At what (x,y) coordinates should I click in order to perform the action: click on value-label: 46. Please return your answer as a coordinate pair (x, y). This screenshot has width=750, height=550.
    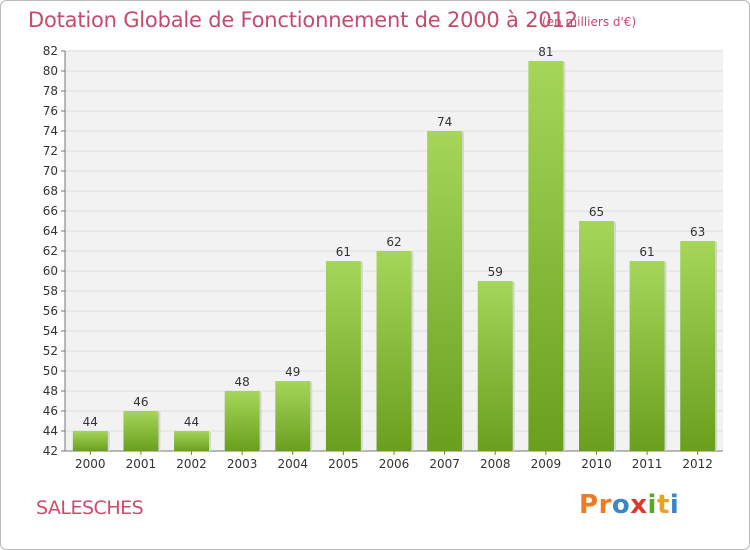
    Looking at the image, I should click on (140, 402).